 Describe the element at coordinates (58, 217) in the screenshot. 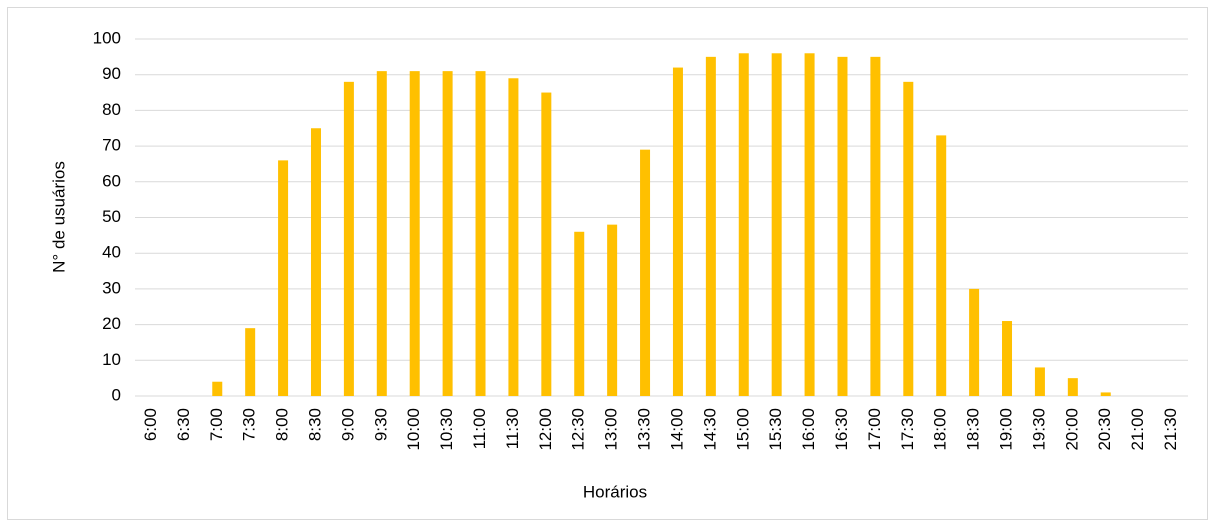

I see `y-axis-title: N° de usuários` at that location.